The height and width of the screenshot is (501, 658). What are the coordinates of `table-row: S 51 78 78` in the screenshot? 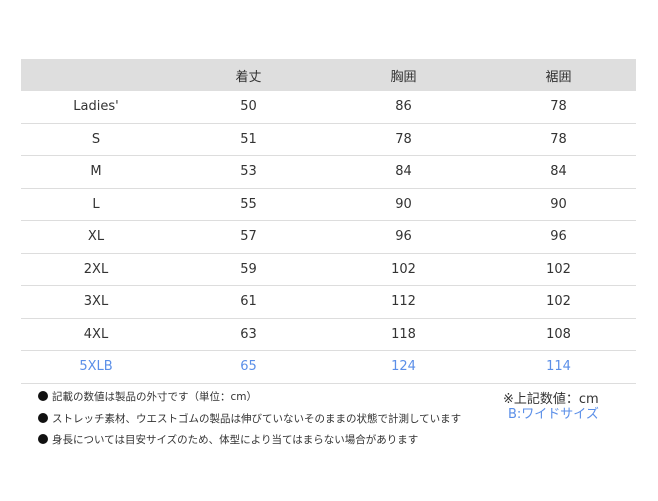 It's located at (328, 139).